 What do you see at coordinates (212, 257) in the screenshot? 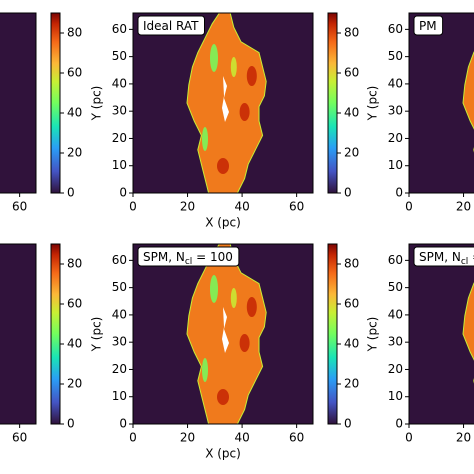
I see `panel-label-tail: = 100` at bounding box center [212, 257].